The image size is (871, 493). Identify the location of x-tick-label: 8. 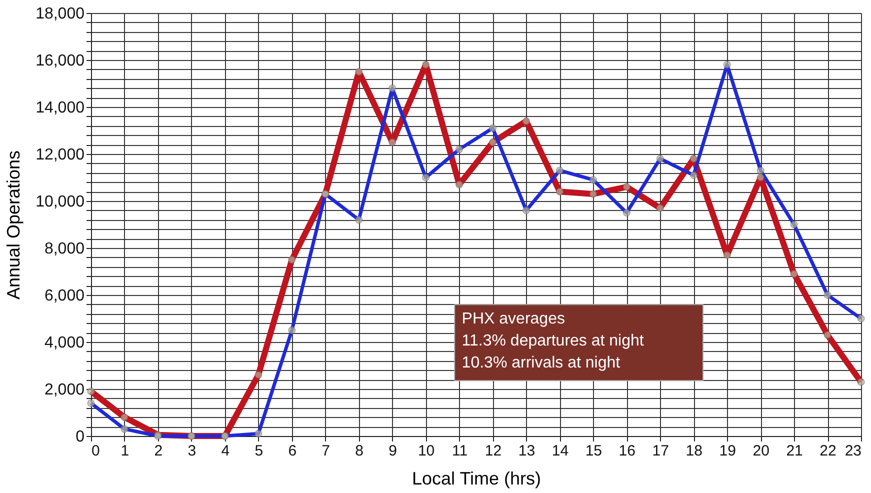
(359, 451).